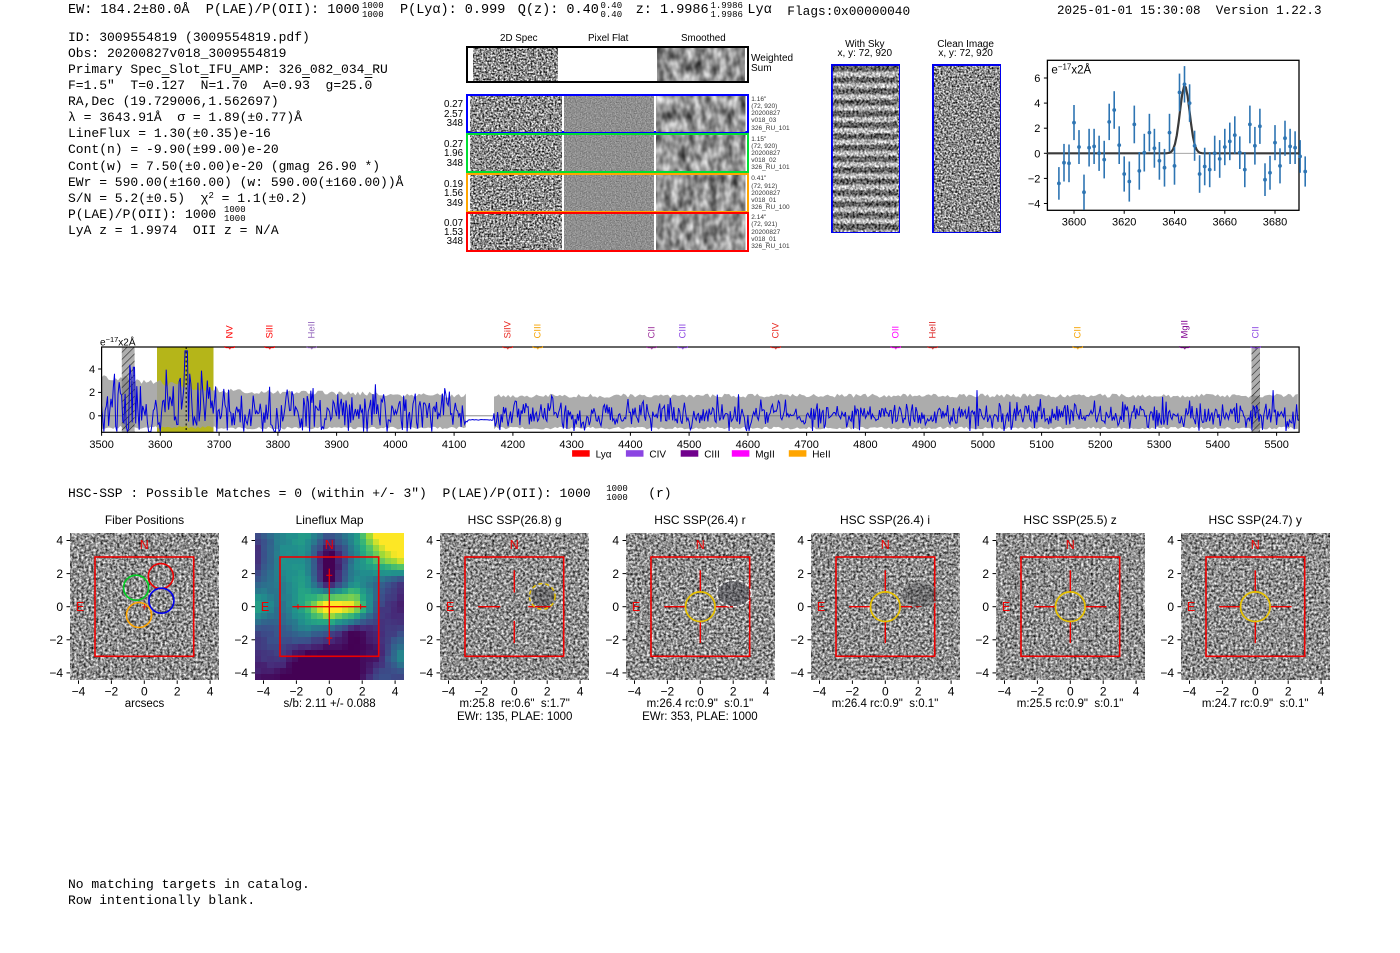 The height and width of the screenshot is (953, 1400). I want to click on svg-text: SiIV, so click(508, 329).